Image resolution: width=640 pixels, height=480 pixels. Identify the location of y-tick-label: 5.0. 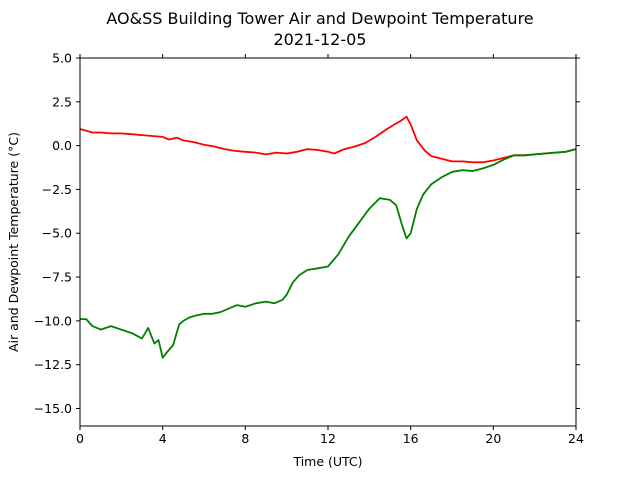
(62, 58).